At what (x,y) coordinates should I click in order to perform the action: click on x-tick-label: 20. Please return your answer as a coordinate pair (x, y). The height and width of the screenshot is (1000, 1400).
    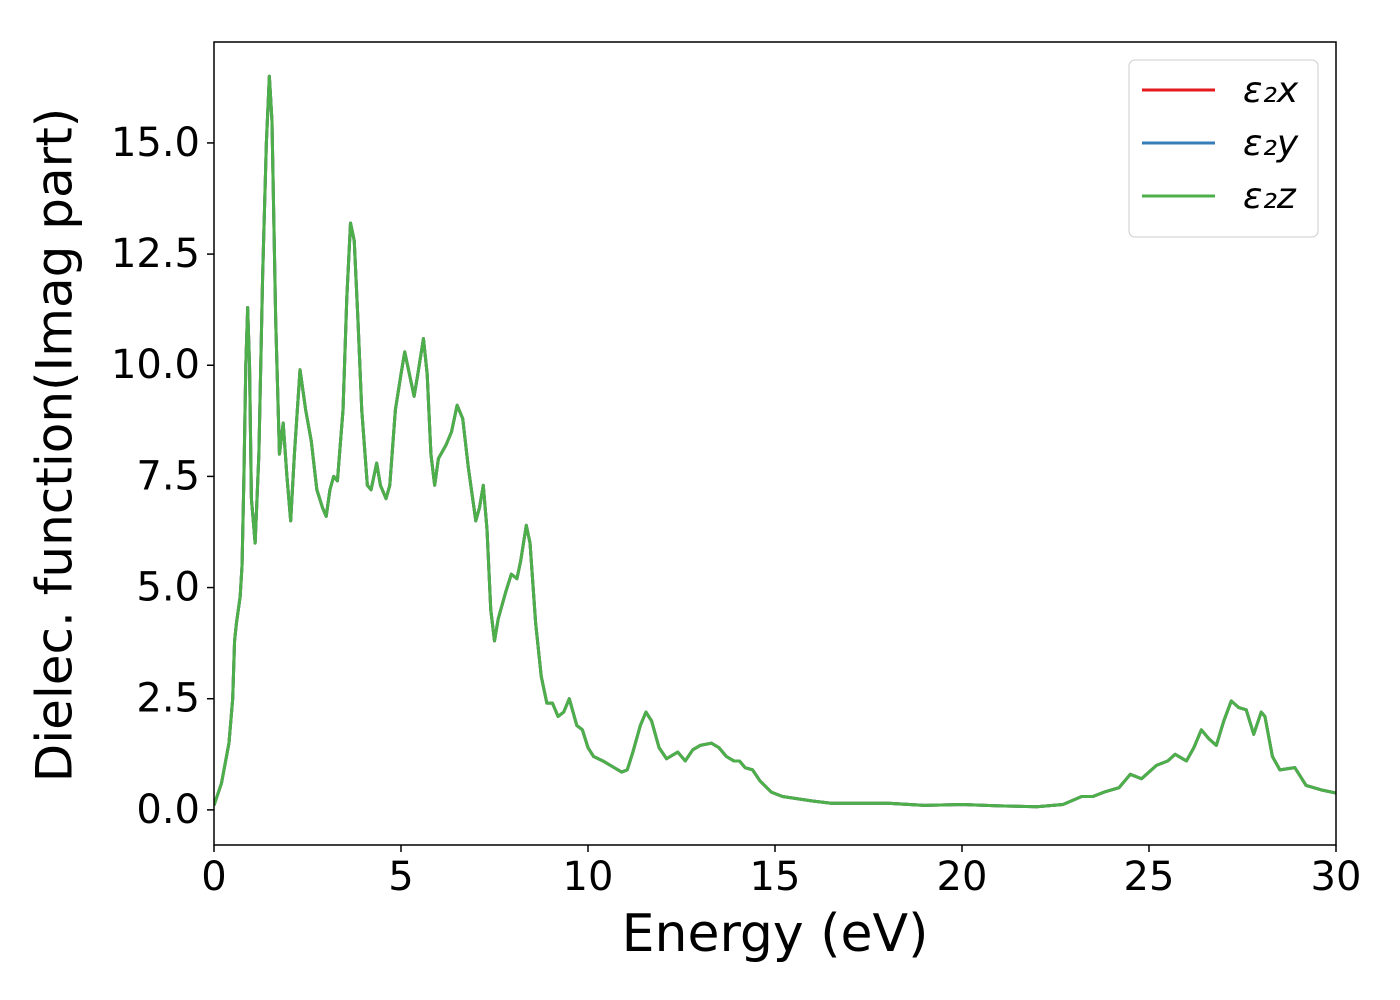
    Looking at the image, I should click on (962, 877).